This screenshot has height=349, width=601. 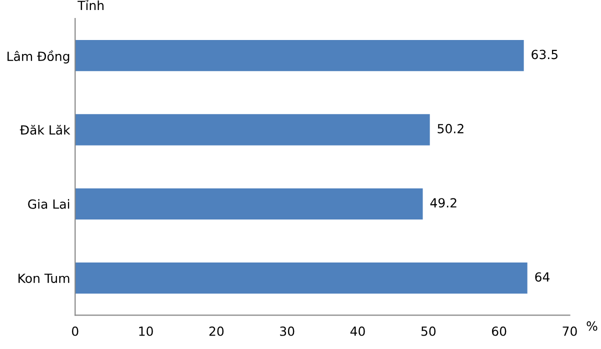 What do you see at coordinates (49, 204) in the screenshot?
I see `y-tick-label: Gia Lai` at bounding box center [49, 204].